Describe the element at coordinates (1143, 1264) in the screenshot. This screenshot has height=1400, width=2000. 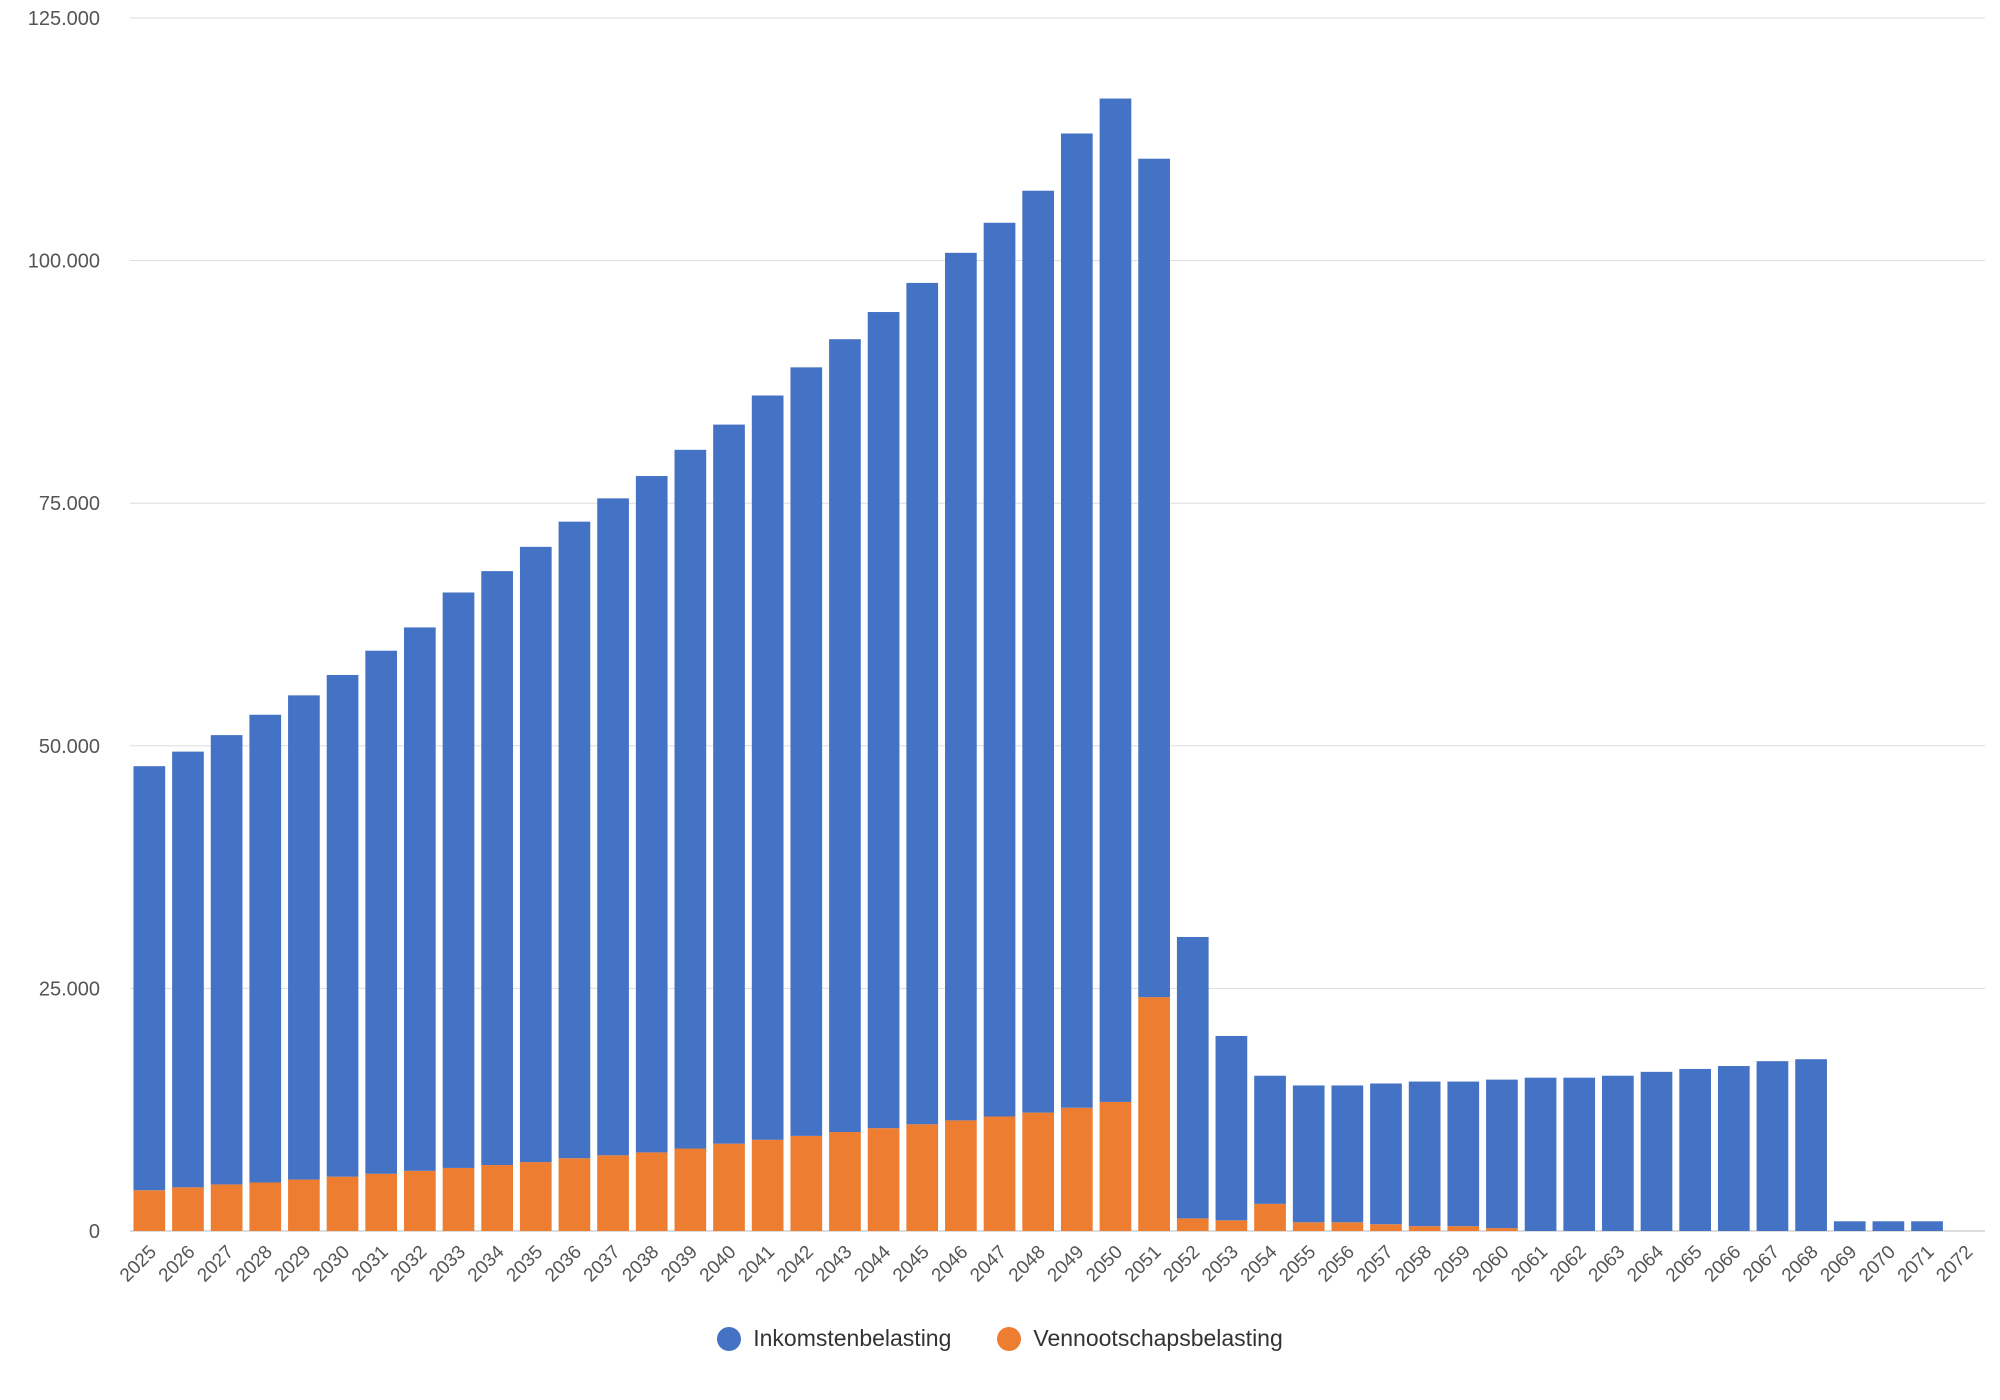
I see `x-tick-label: 2051` at that location.